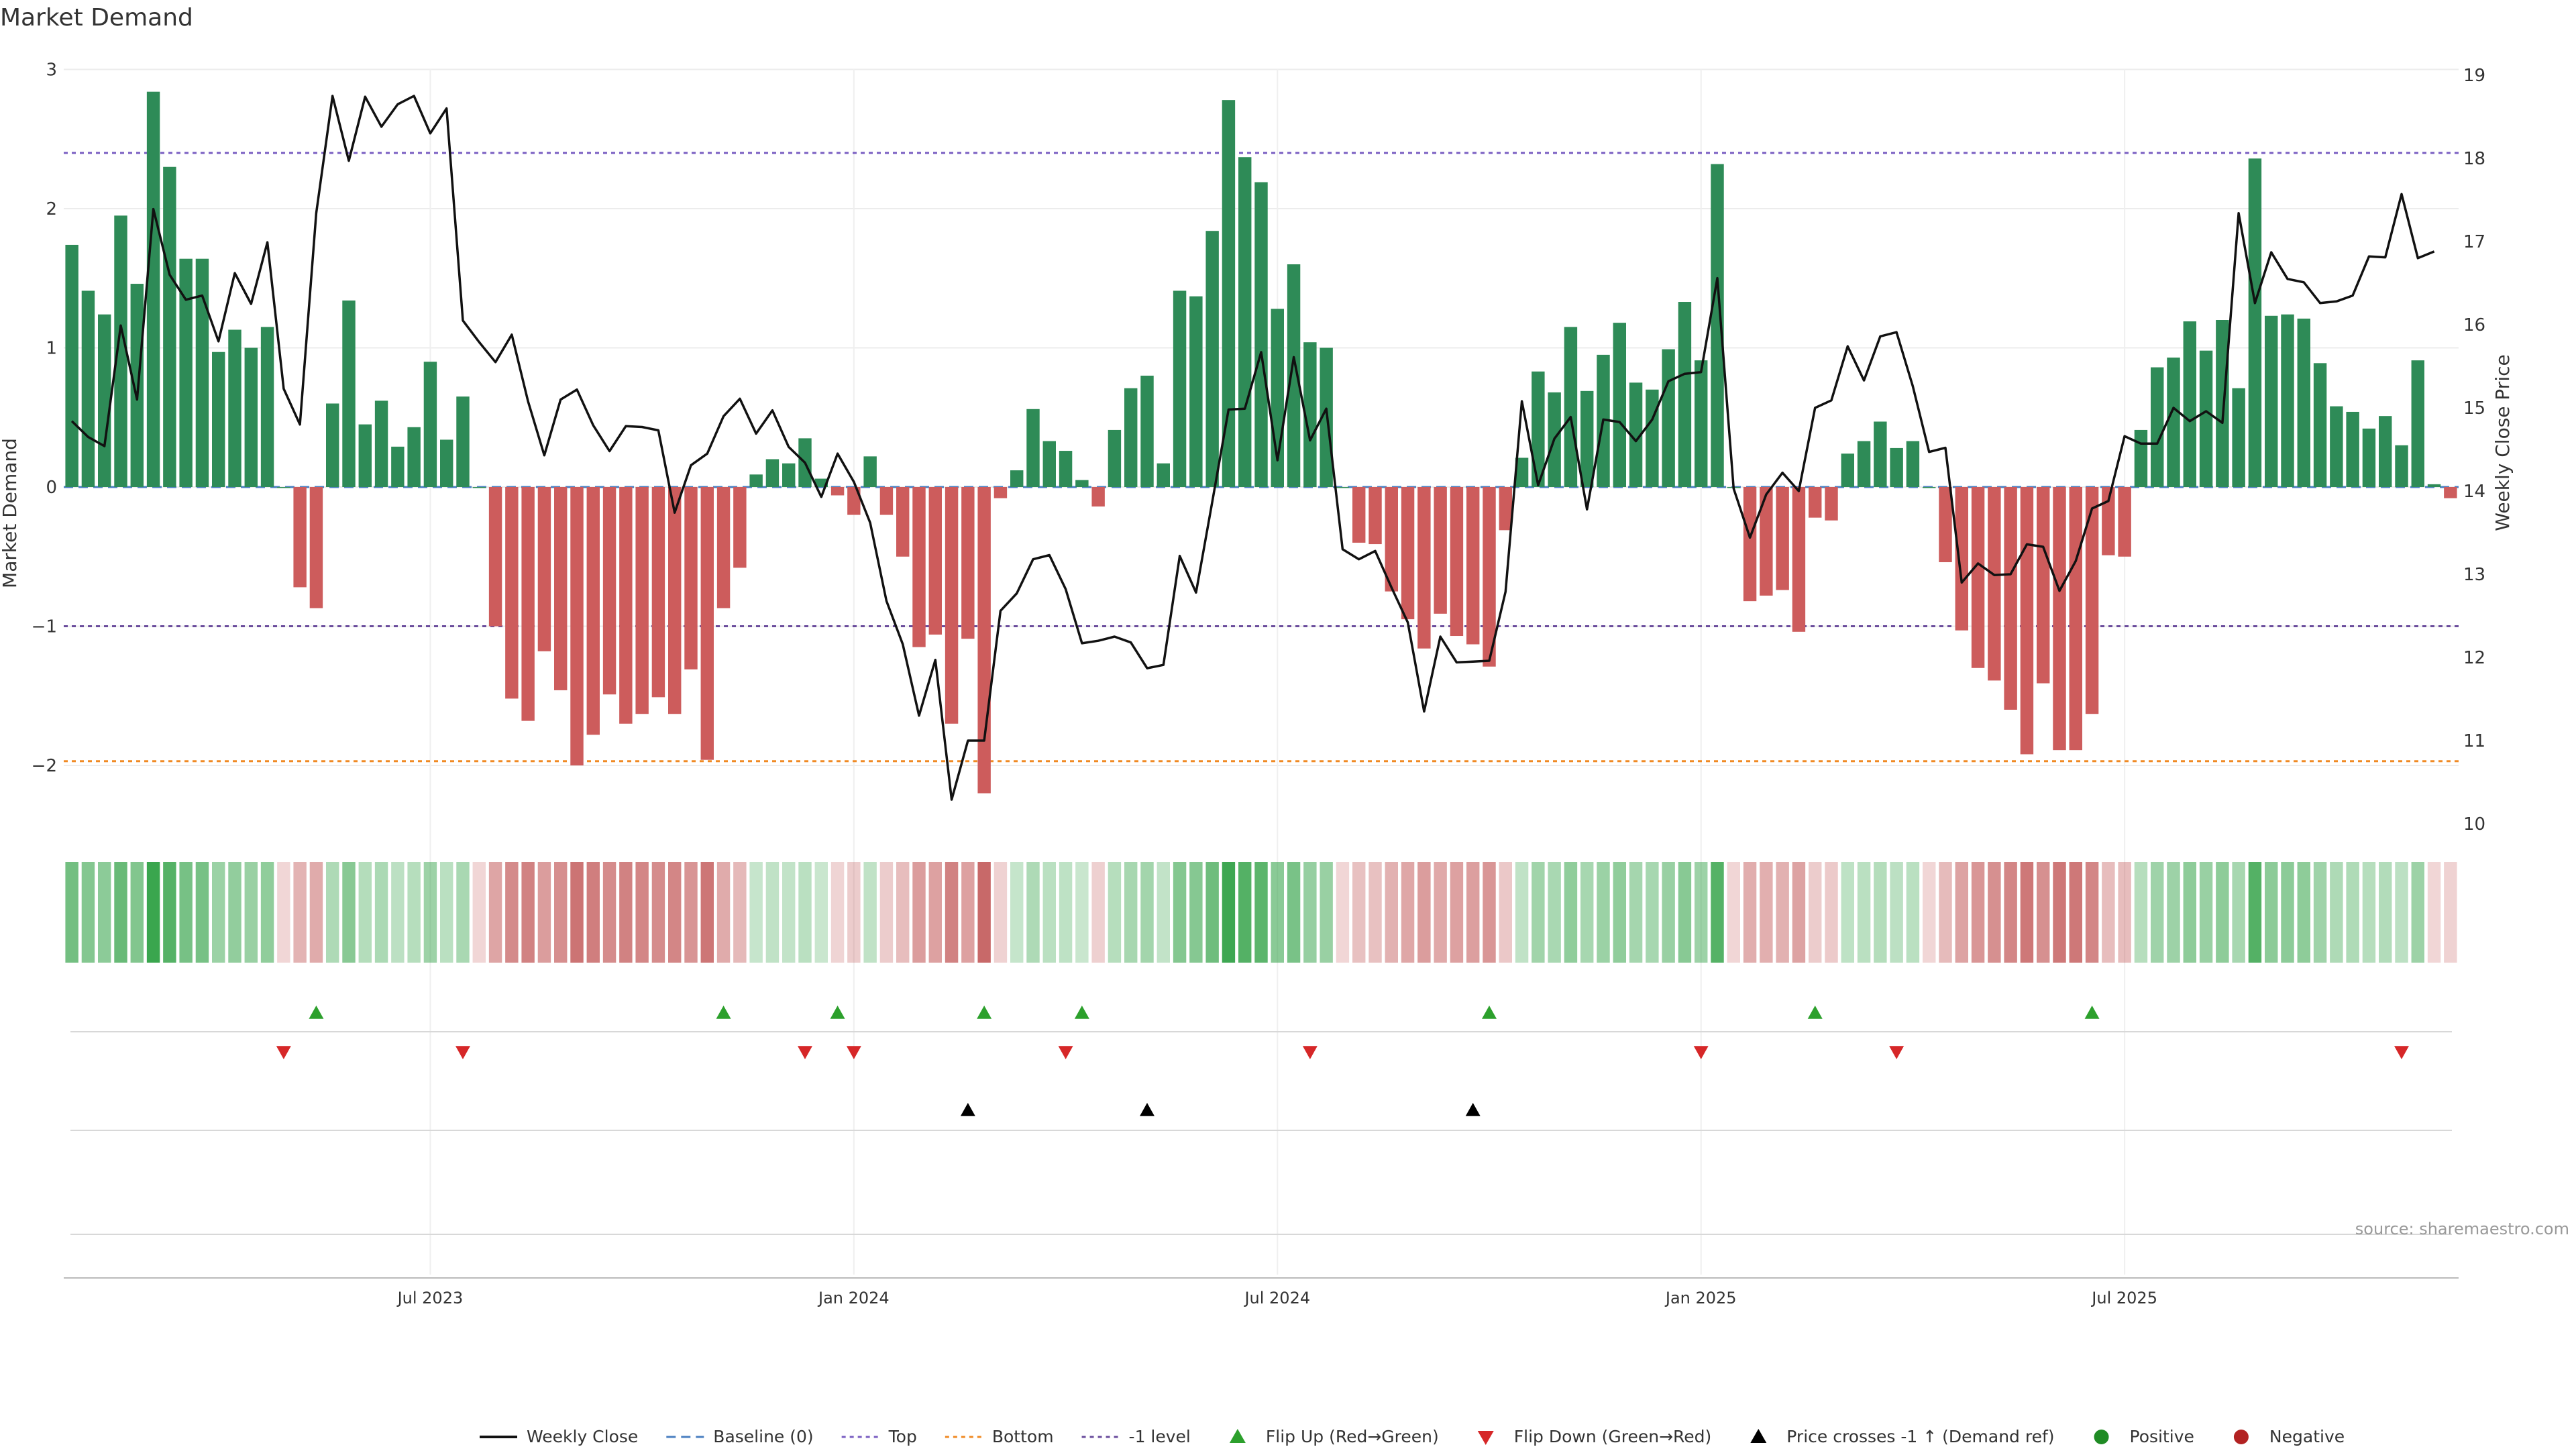 This screenshot has width=2576, height=1449. I want to click on legend-item-flip-up: Flip Up (Red→Green), so click(1334, 1436).